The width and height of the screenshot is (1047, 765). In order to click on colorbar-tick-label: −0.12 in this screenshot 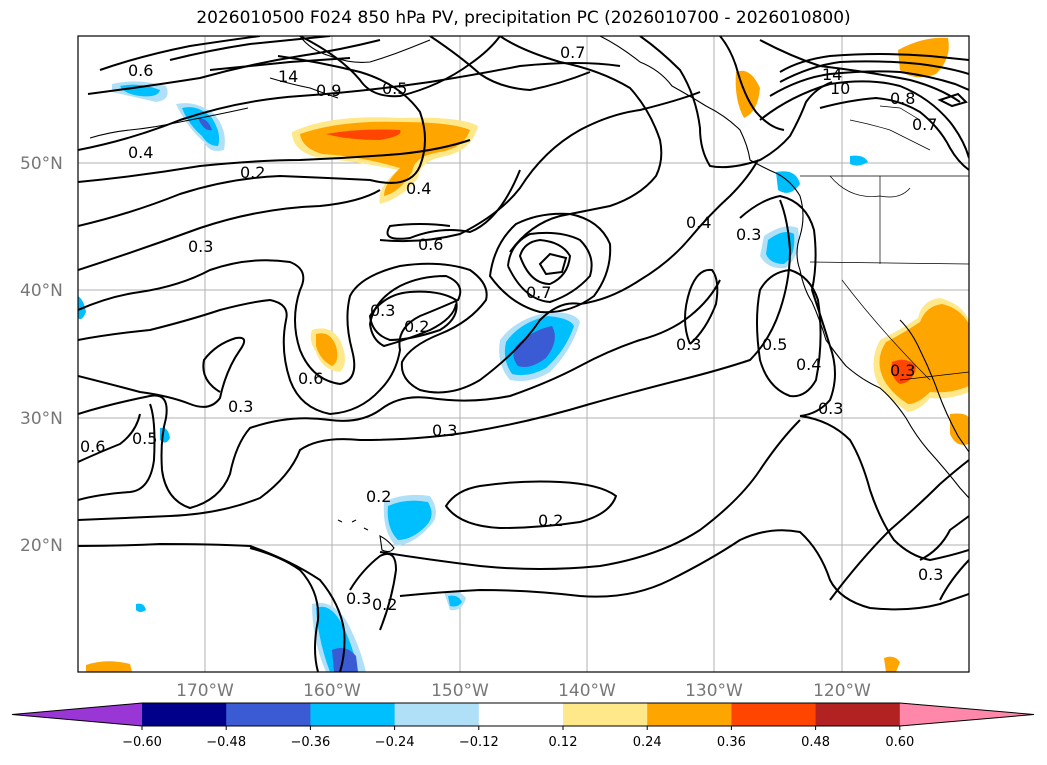, I will do `click(479, 742)`.